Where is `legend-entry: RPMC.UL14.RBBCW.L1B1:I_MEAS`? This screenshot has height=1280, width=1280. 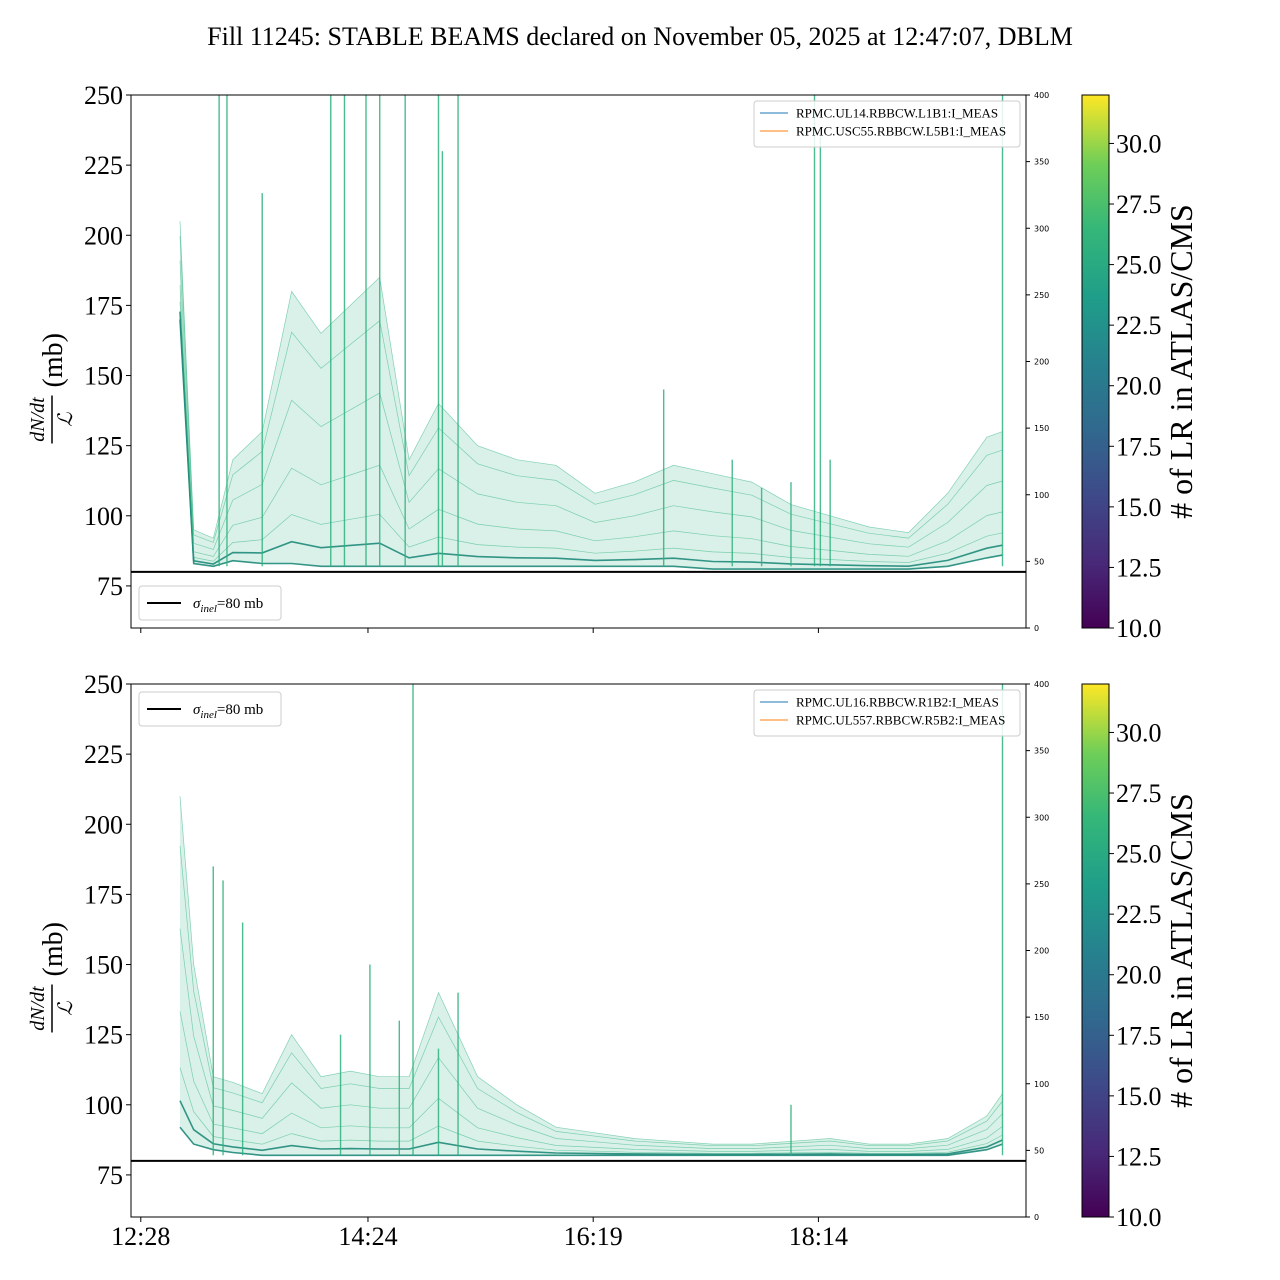 legend-entry: RPMC.UL14.RBBCW.L1B1:I_MEAS is located at coordinates (897, 113).